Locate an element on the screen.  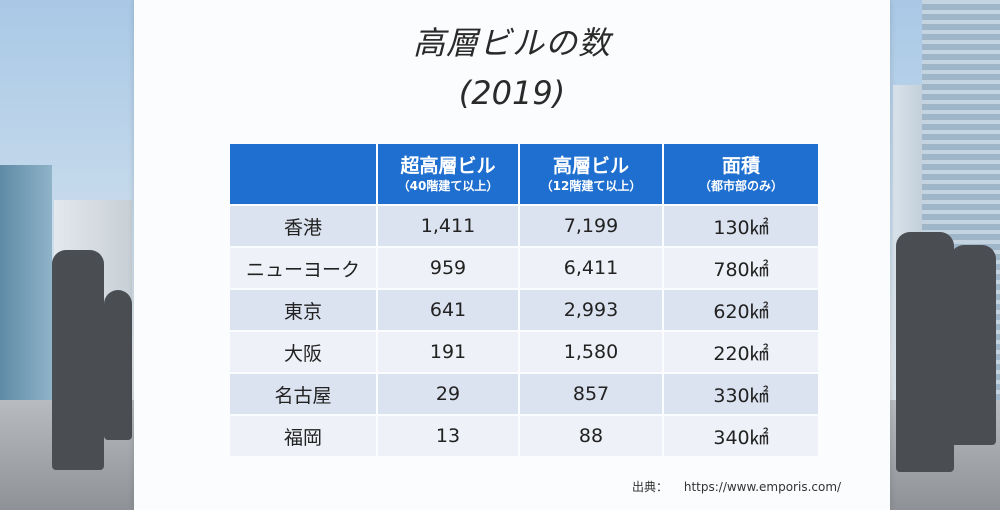
header-blank is located at coordinates (304, 174).